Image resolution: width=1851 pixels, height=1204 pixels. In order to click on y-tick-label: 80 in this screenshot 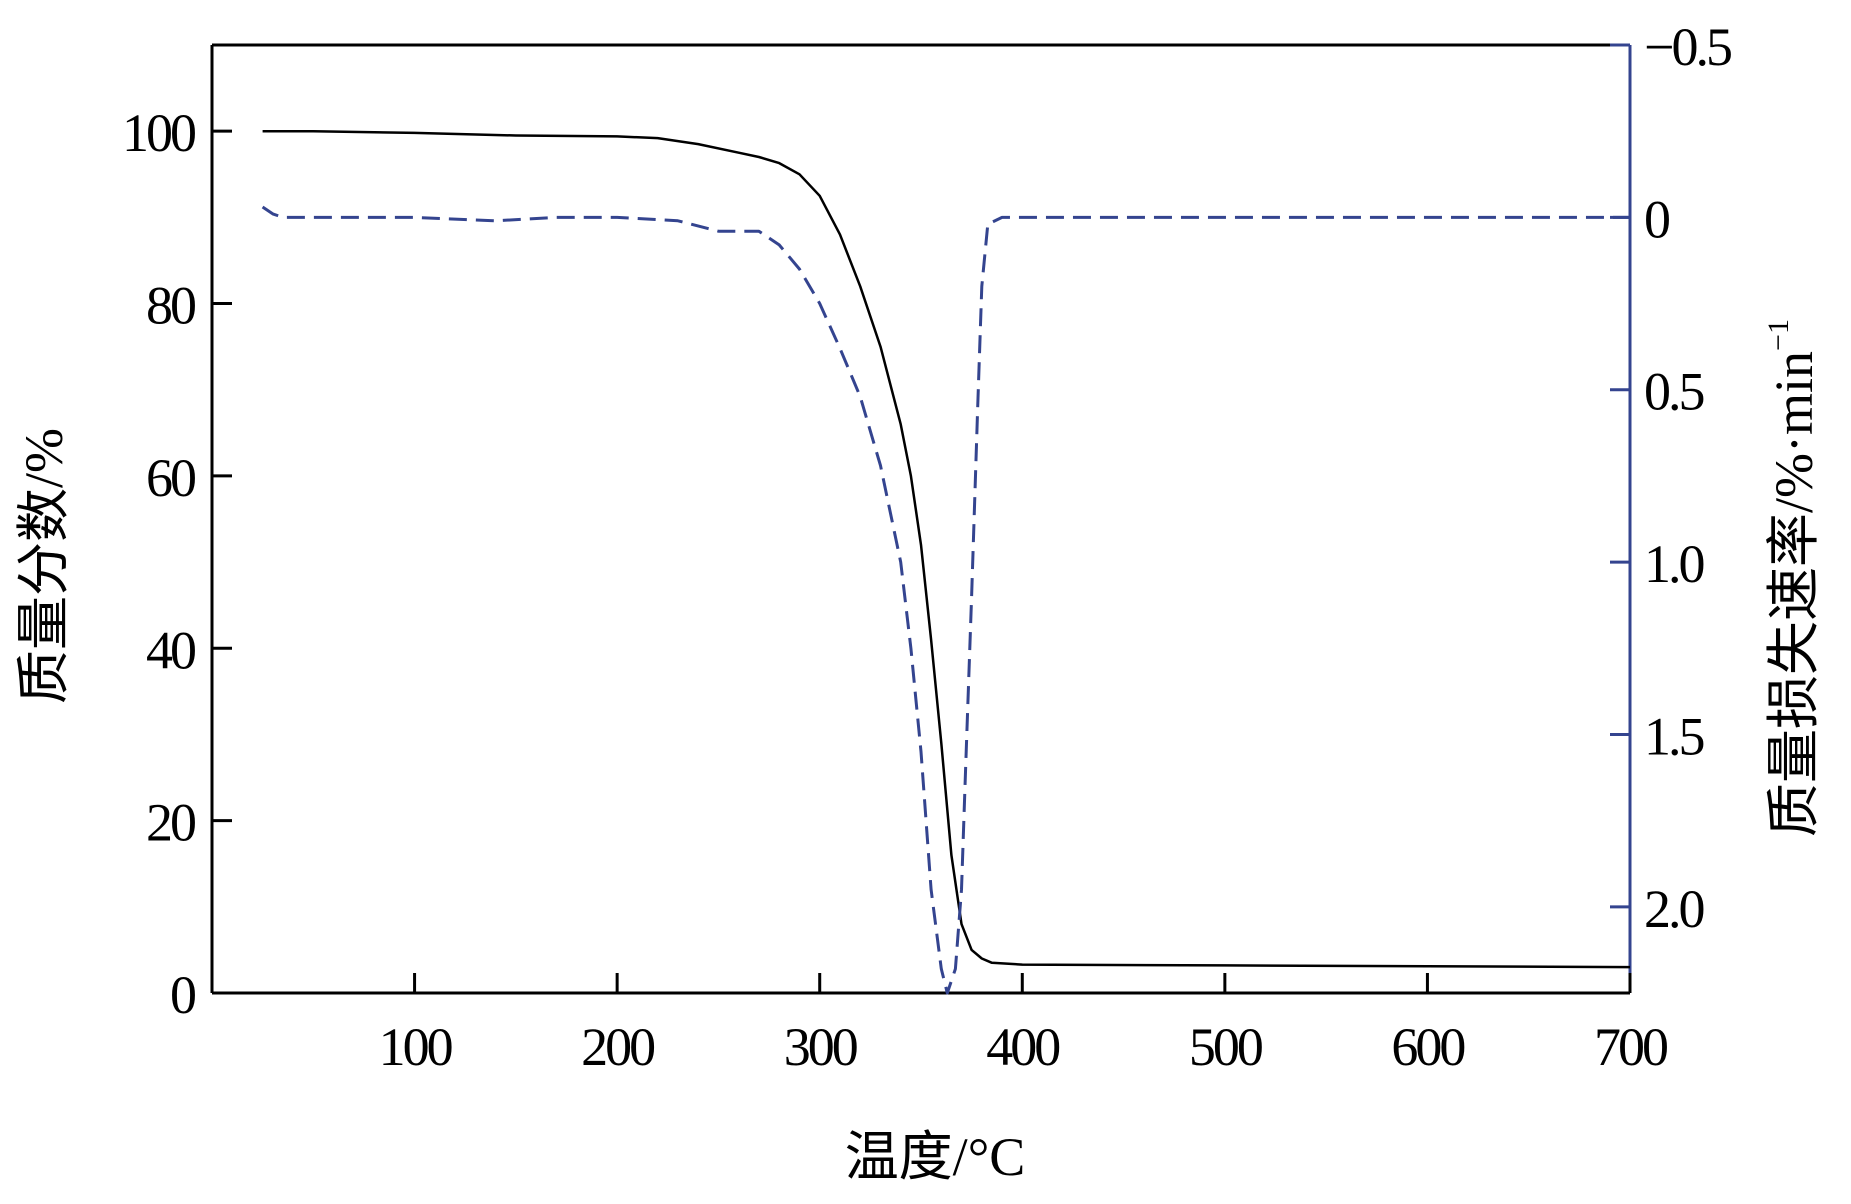, I will do `click(170, 306)`.